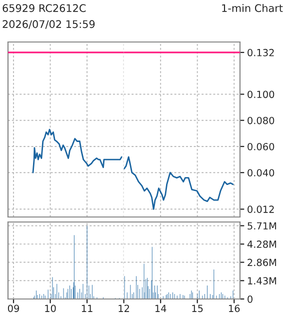 The image size is (285, 318). I want to click on y-tick-label: 0, so click(250, 299).